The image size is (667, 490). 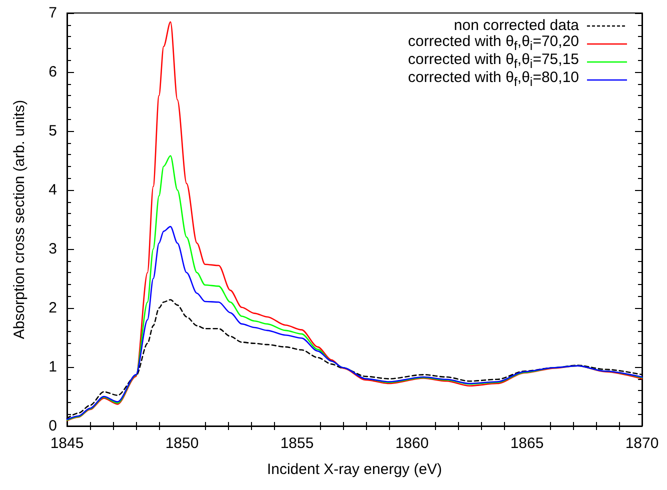 What do you see at coordinates (493, 80) in the screenshot?
I see `legend-label: corrected with θ$_{f}$,θ$_{i}$=80,10` at bounding box center [493, 80].